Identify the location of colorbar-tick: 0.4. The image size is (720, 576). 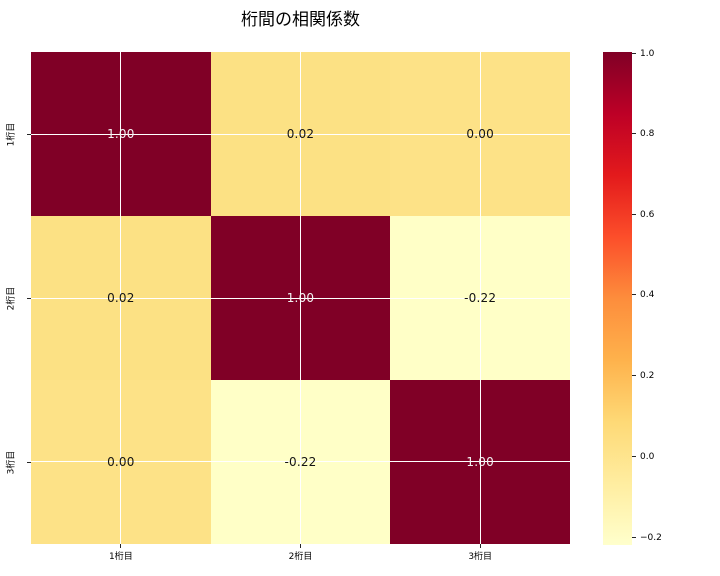
(643, 295).